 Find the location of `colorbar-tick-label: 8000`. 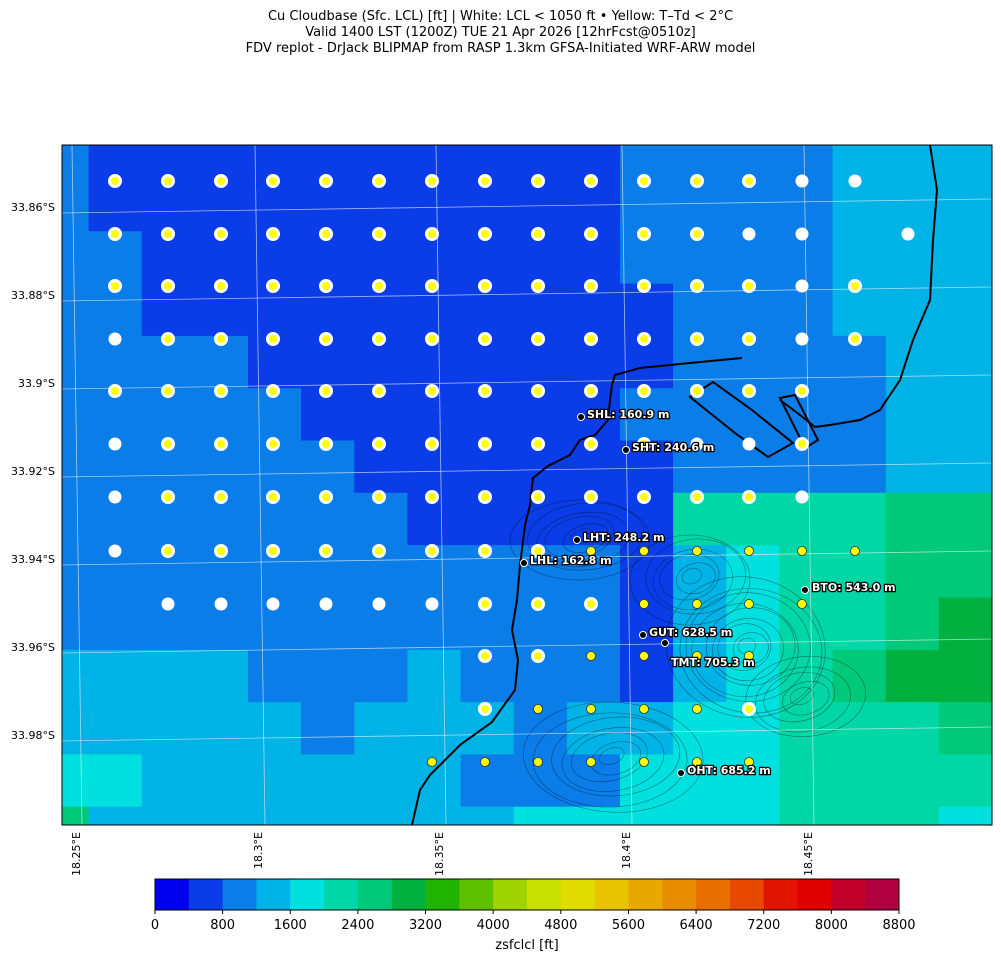

colorbar-tick-label: 8000 is located at coordinates (831, 925).